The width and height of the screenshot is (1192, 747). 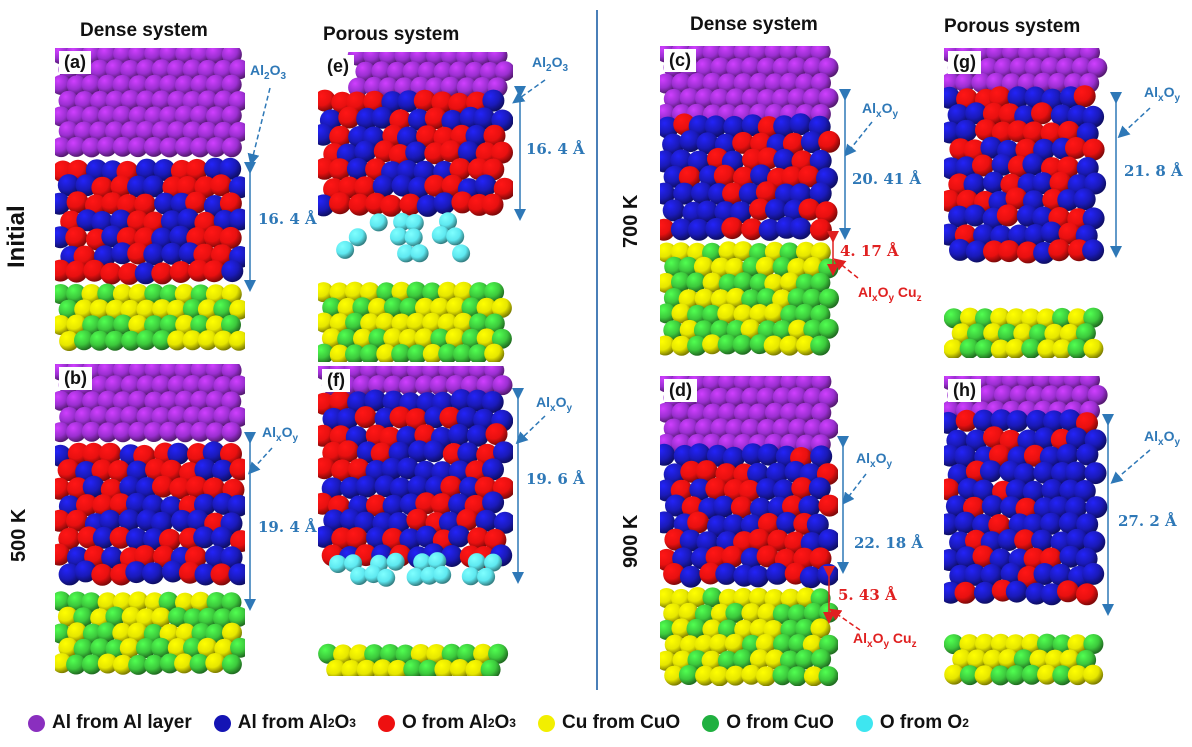 I want to click on legend-swatch-o-oxide, so click(x=386, y=723).